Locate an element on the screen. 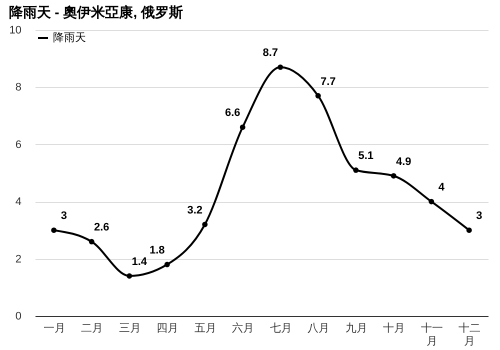 This screenshot has width=500, height=350. data-label: 4.9 is located at coordinates (404, 162).